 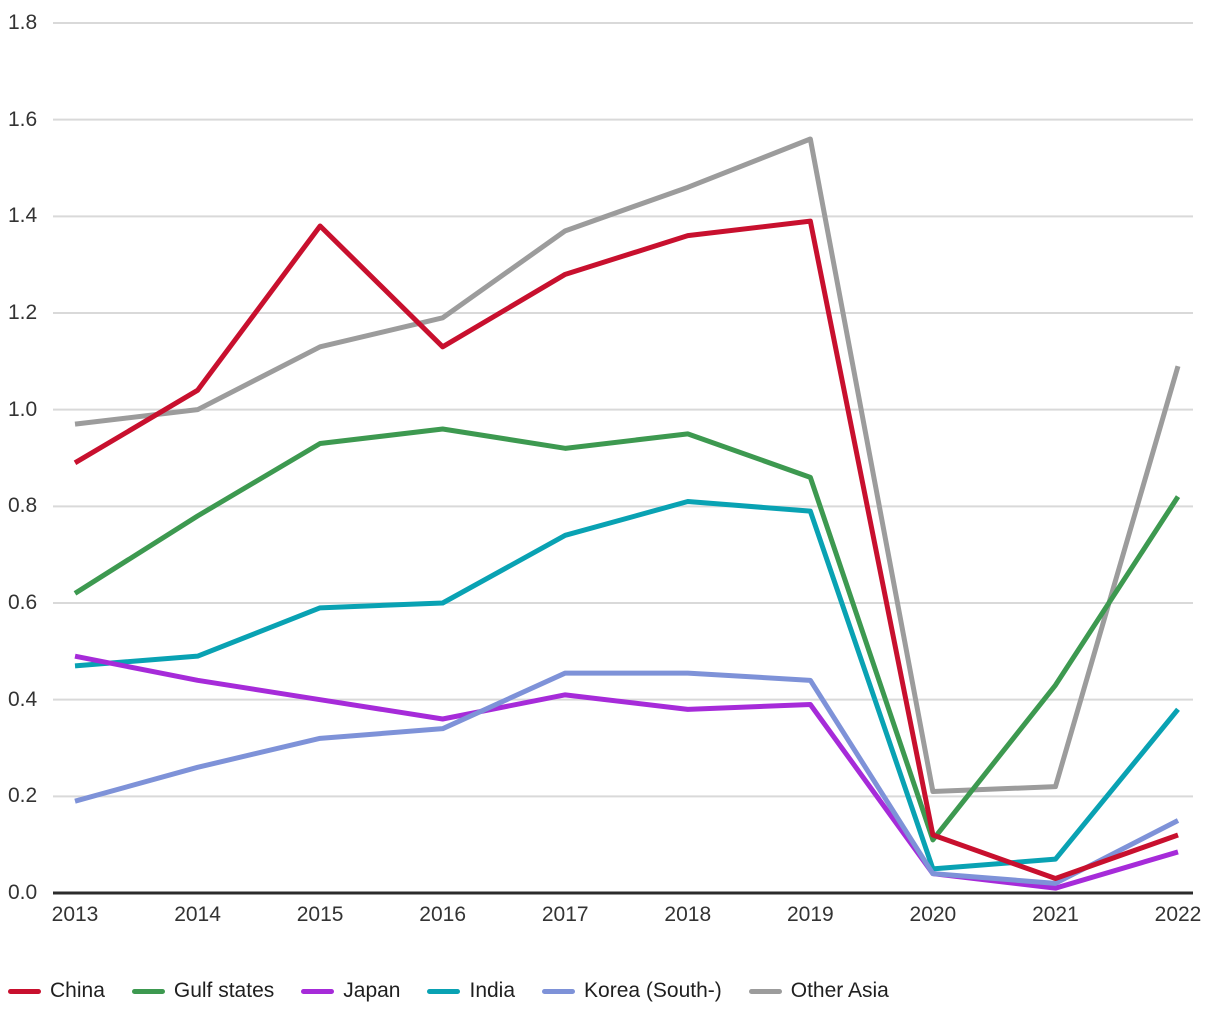 What do you see at coordinates (77, 990) in the screenshot?
I see `legend-label-china: China` at bounding box center [77, 990].